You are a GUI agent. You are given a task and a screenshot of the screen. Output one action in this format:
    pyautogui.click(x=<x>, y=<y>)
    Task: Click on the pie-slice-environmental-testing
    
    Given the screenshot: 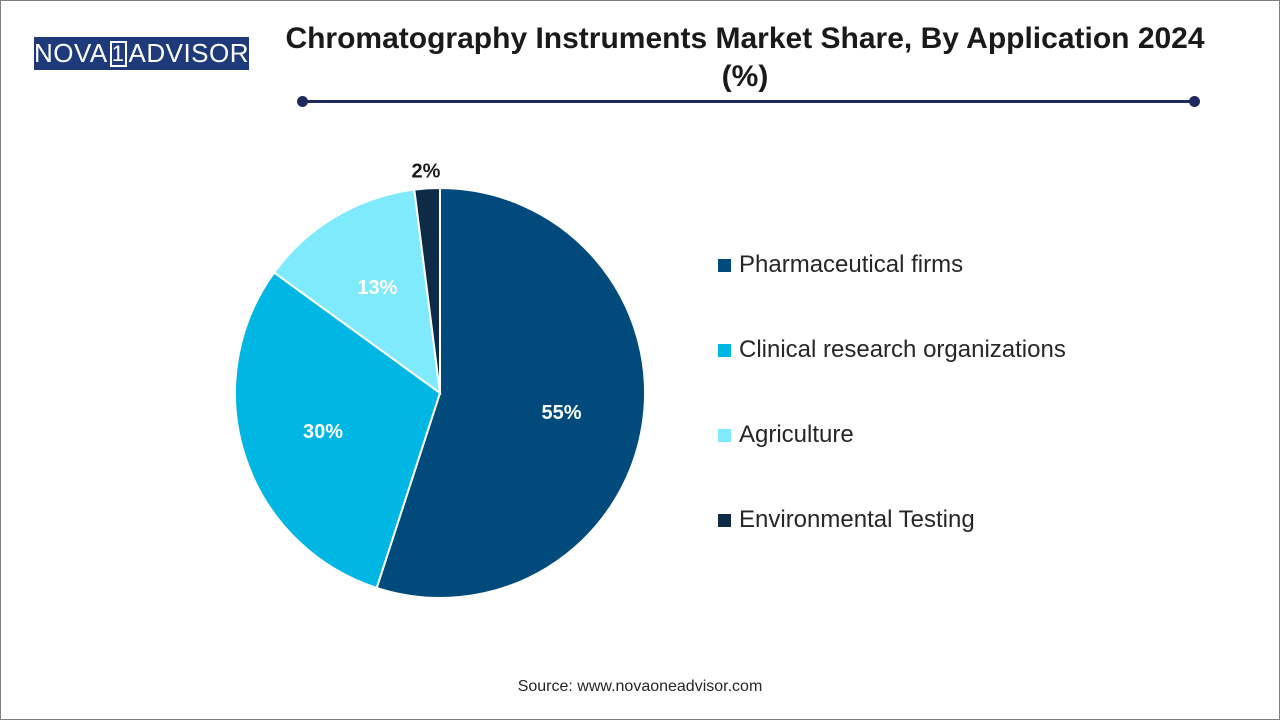 What is the action you would take?
    pyautogui.click(x=427, y=290)
    